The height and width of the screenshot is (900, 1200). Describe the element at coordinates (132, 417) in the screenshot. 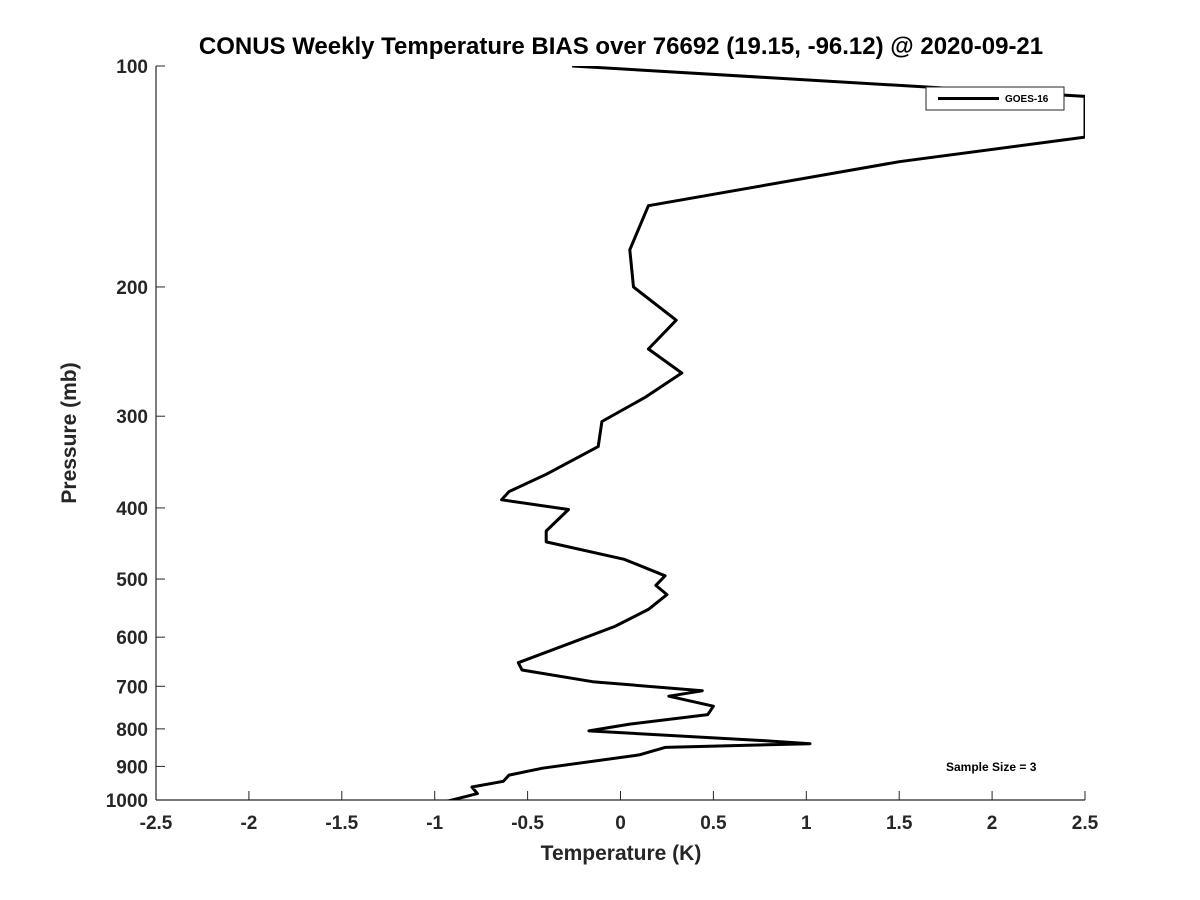

I see `y-tick-label: 300` at that location.